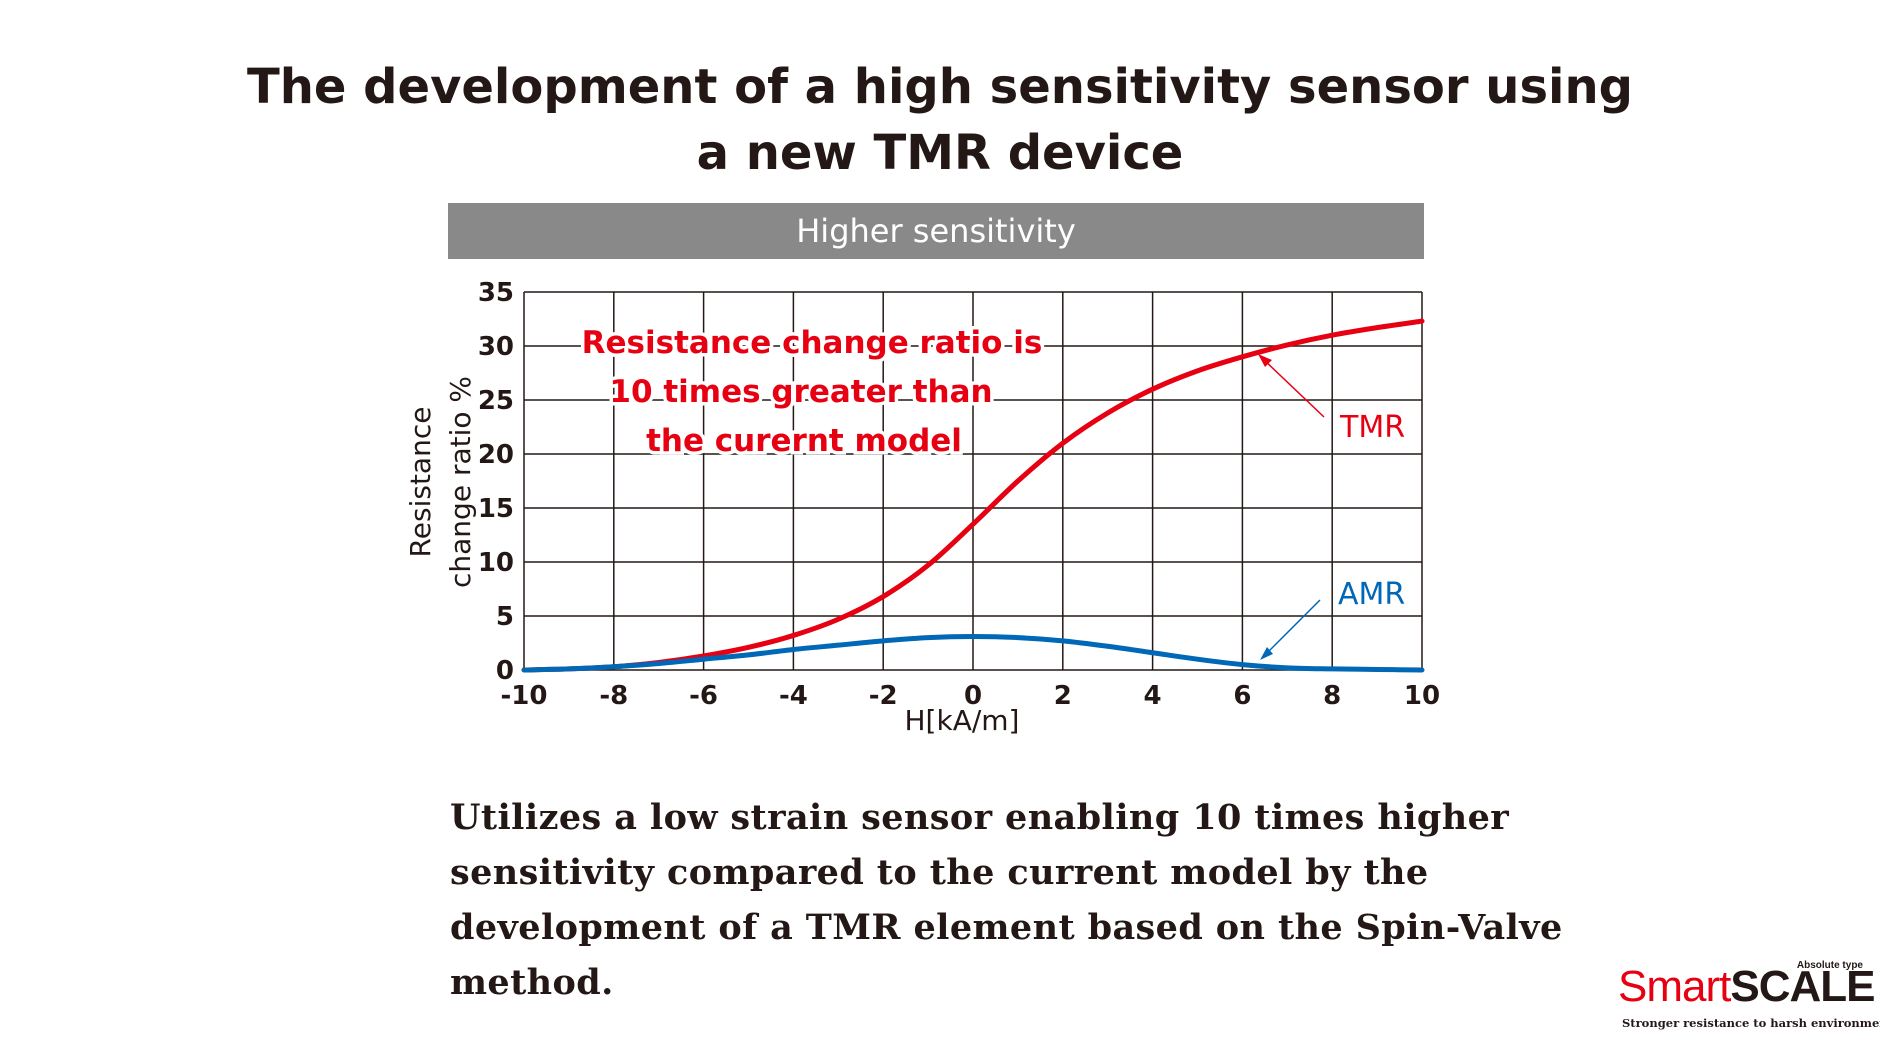  I want to click on tmr-pointer-line, so click(1293, 387).